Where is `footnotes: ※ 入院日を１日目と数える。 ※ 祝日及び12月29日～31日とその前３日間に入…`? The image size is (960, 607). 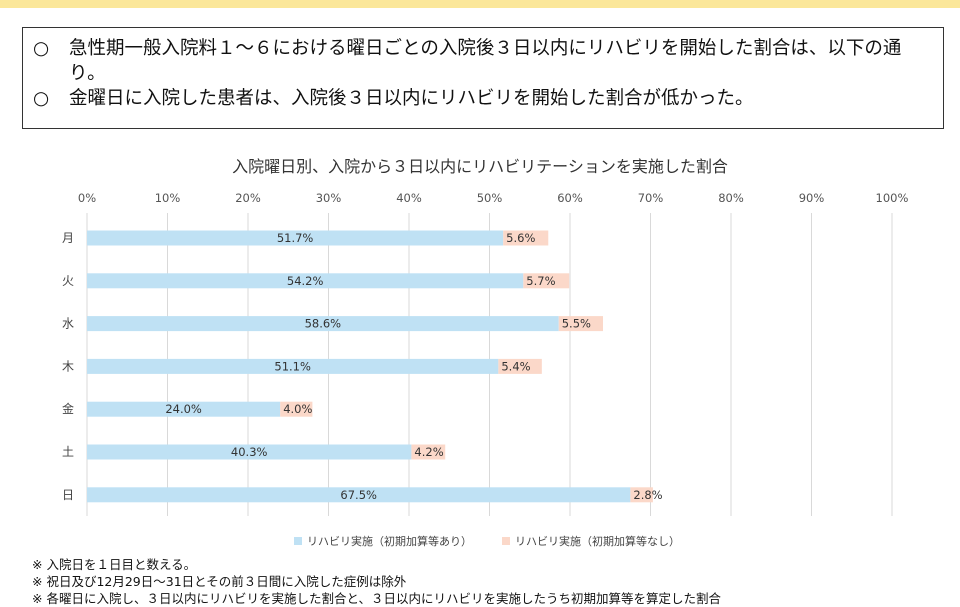 footnotes: ※ 入院日を１日目と数える。 ※ 祝日及び12月29日～31日とその前３日間に入… is located at coordinates (376, 581).